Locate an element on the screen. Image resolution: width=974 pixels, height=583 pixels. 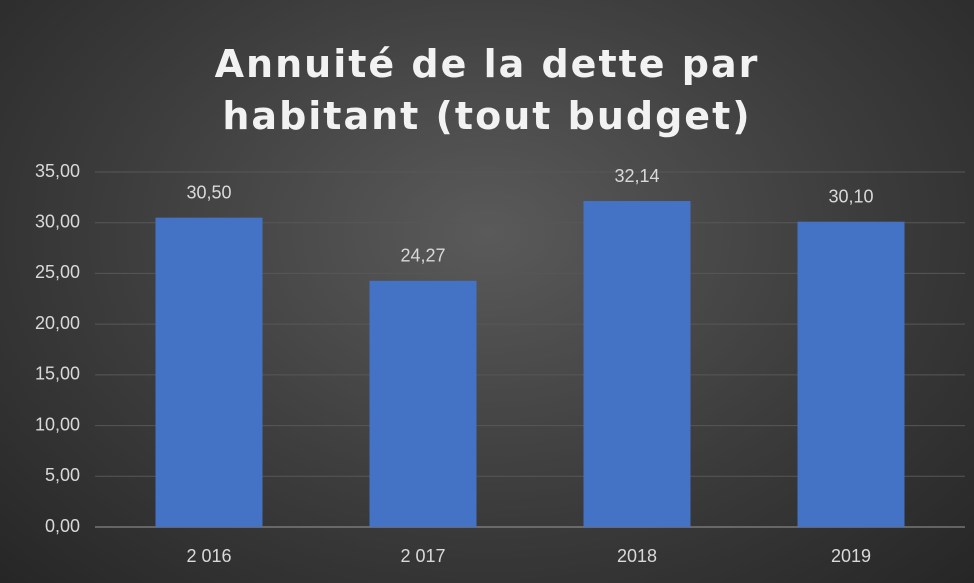
x-tick-label: 2 016 is located at coordinates (208, 556).